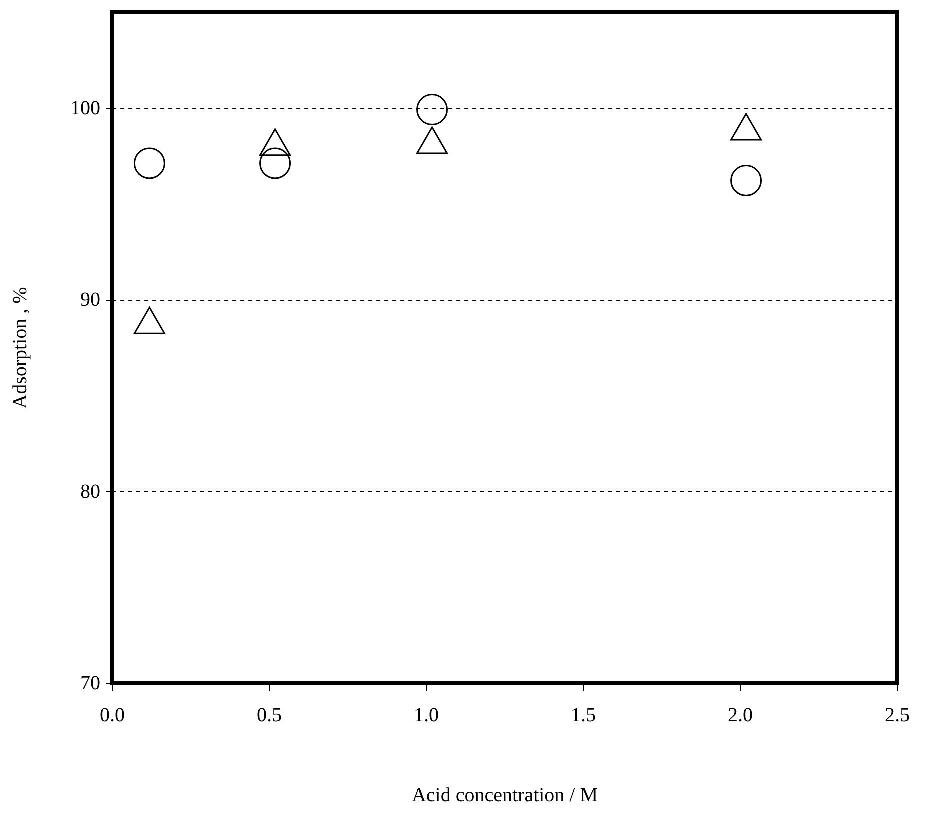  I want to click on x-tick-label: 1.5, so click(583, 715).